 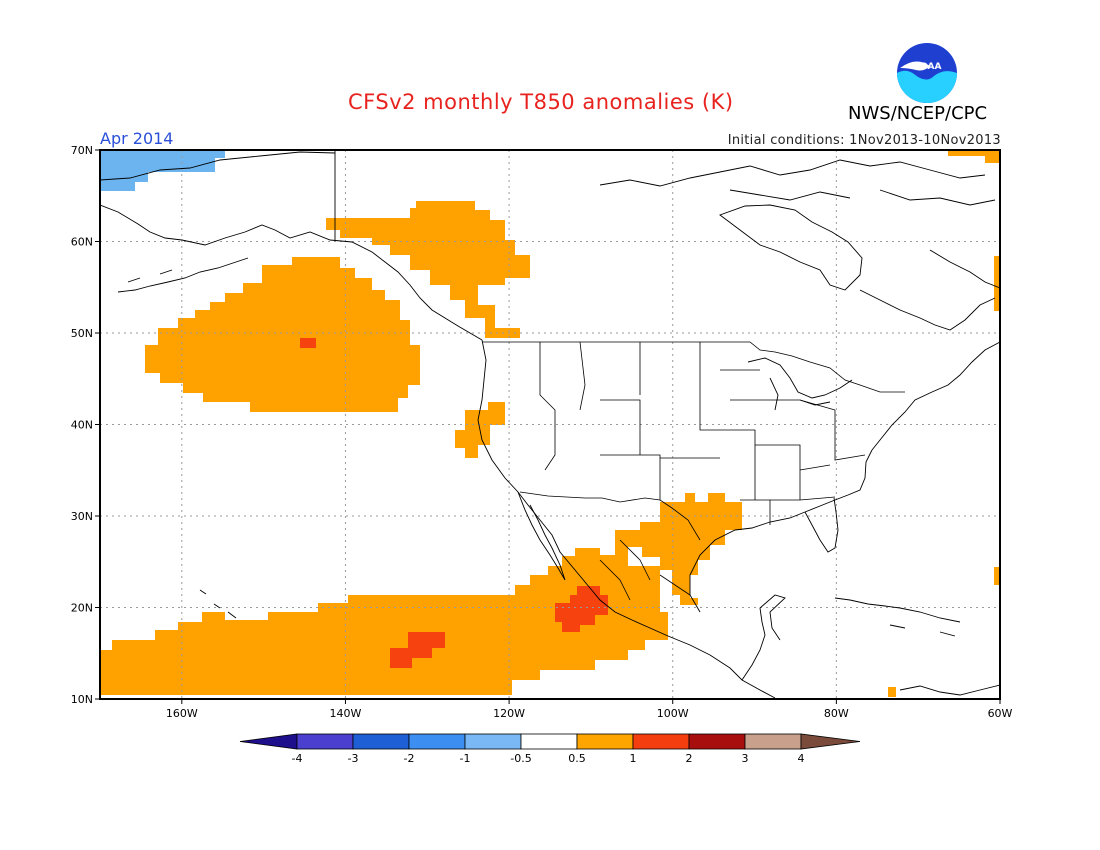 I want to click on lat-label: 60N, so click(x=82, y=242).